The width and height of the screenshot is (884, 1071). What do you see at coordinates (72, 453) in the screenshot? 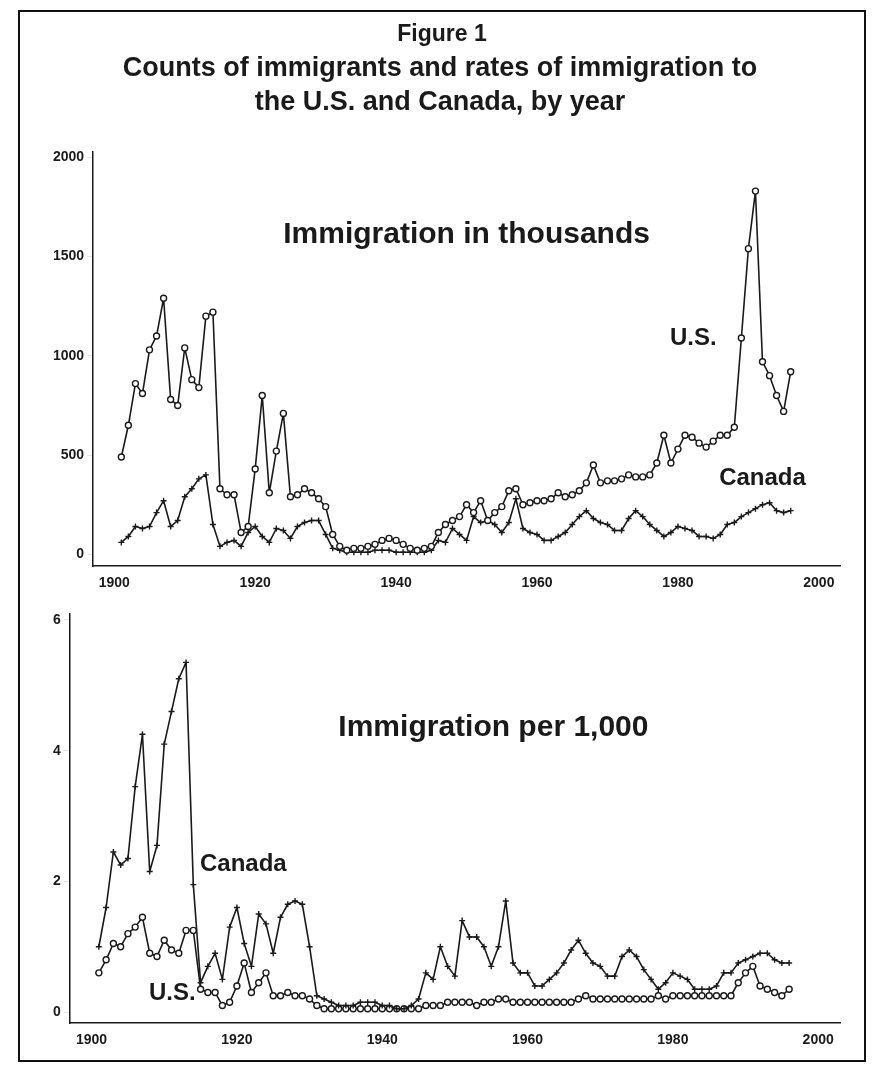
I see `y-tick-label: 500` at bounding box center [72, 453].